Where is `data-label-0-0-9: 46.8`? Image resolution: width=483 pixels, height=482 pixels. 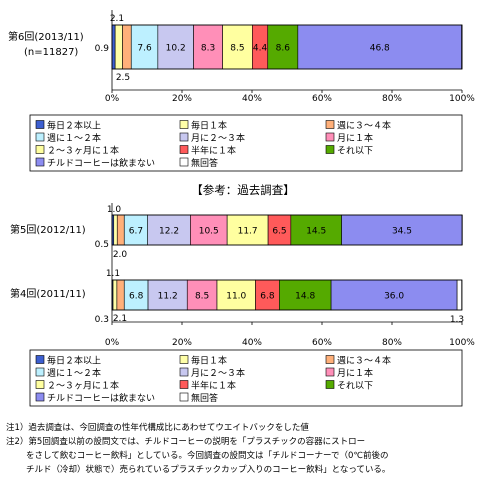
data-label-0-0-9: 46.8 is located at coordinates (380, 49).